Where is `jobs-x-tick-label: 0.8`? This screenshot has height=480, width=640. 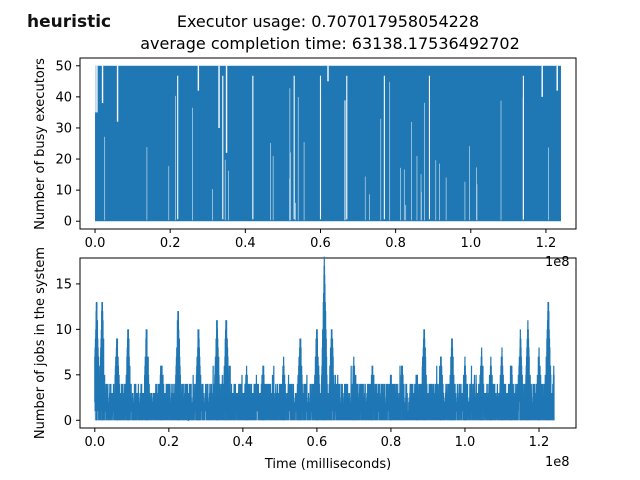 jobs-x-tick-label: 0.8 is located at coordinates (391, 442).